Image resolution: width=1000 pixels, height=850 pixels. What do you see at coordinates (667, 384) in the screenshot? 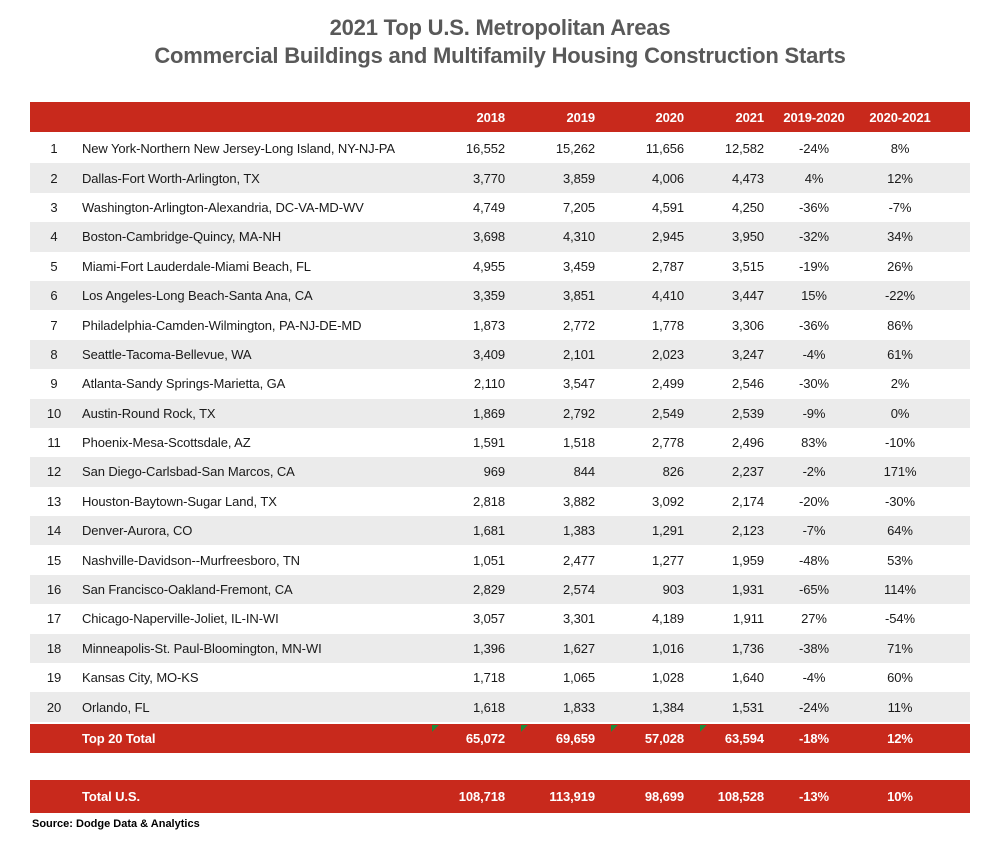
I see `value-cell-2020: 2,499` at bounding box center [667, 384].